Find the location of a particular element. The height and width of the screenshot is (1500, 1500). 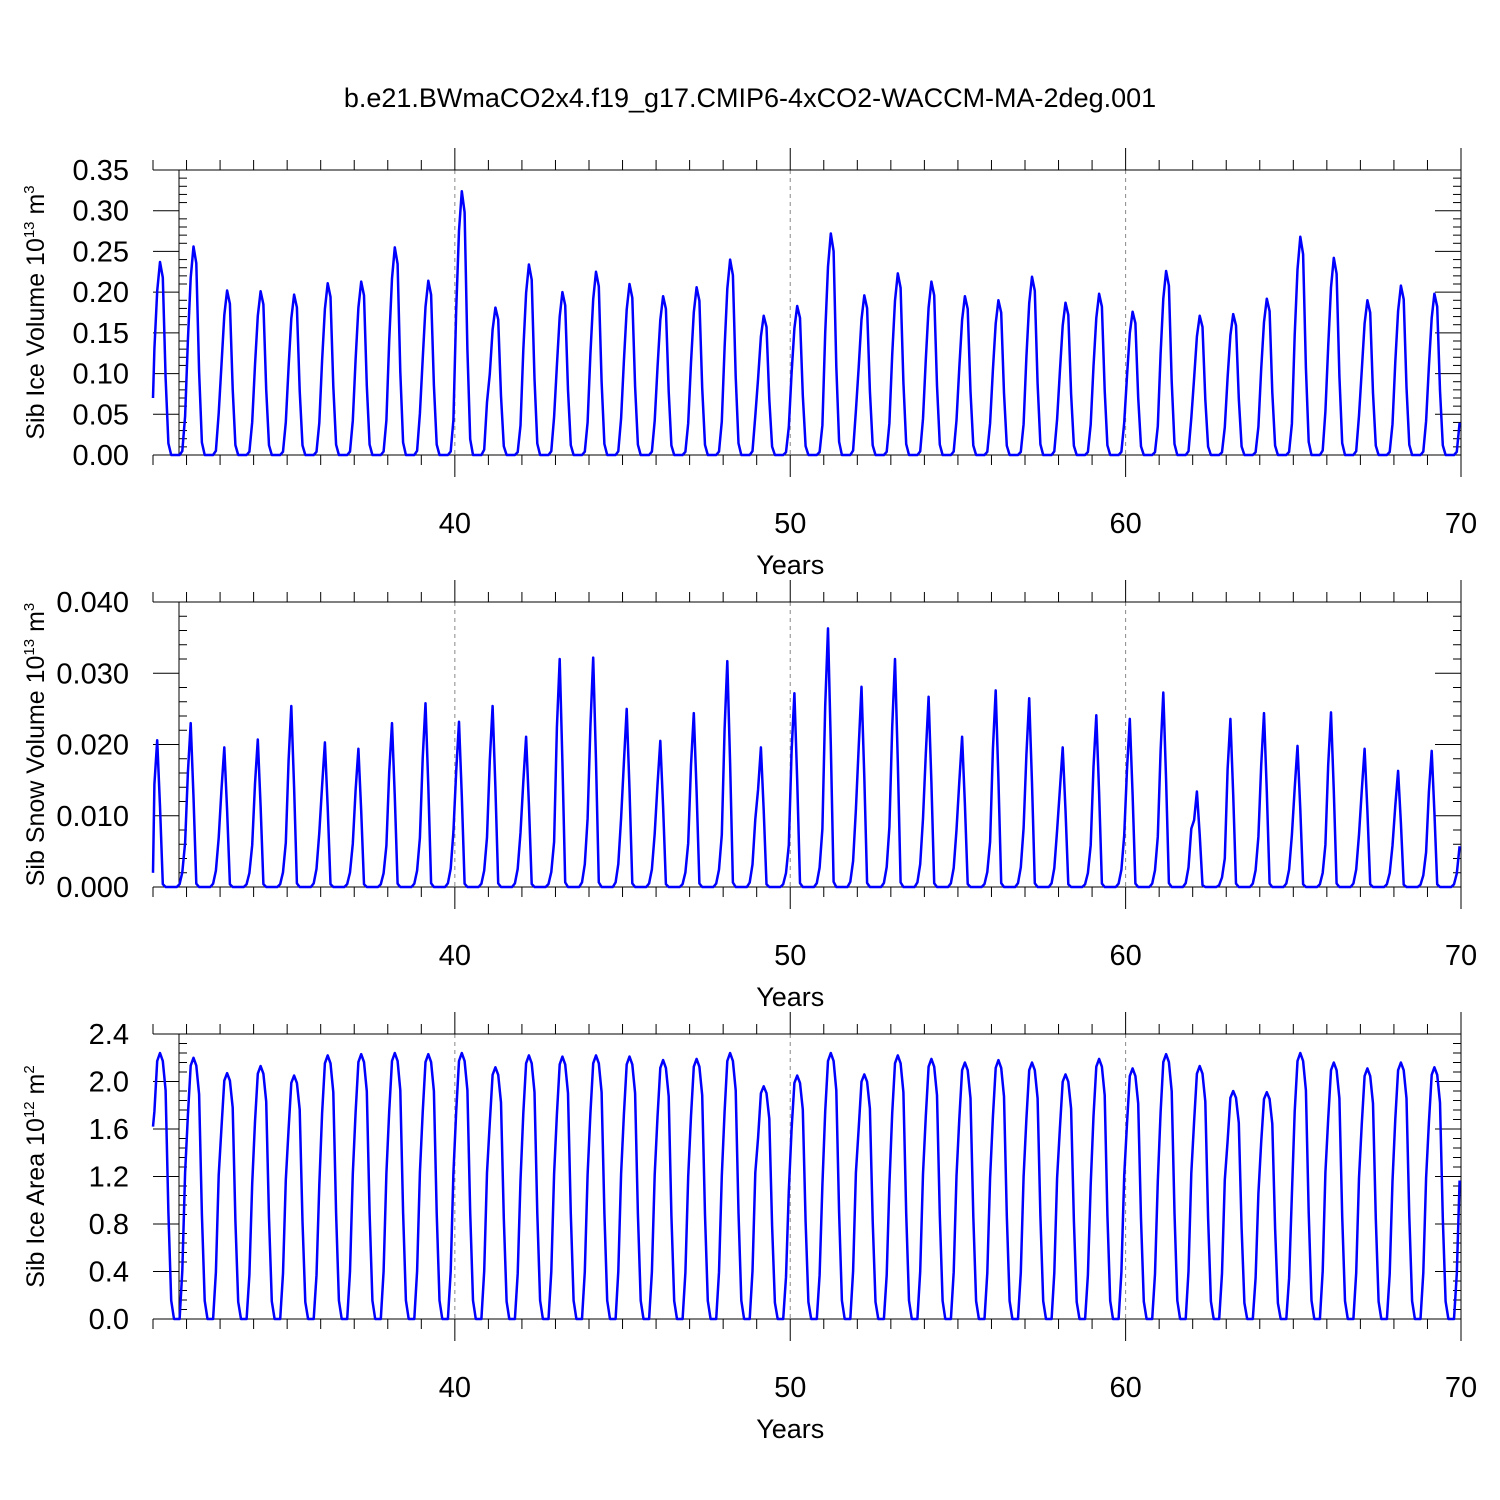

y-tick-label: 0.040 is located at coordinates (92, 603).